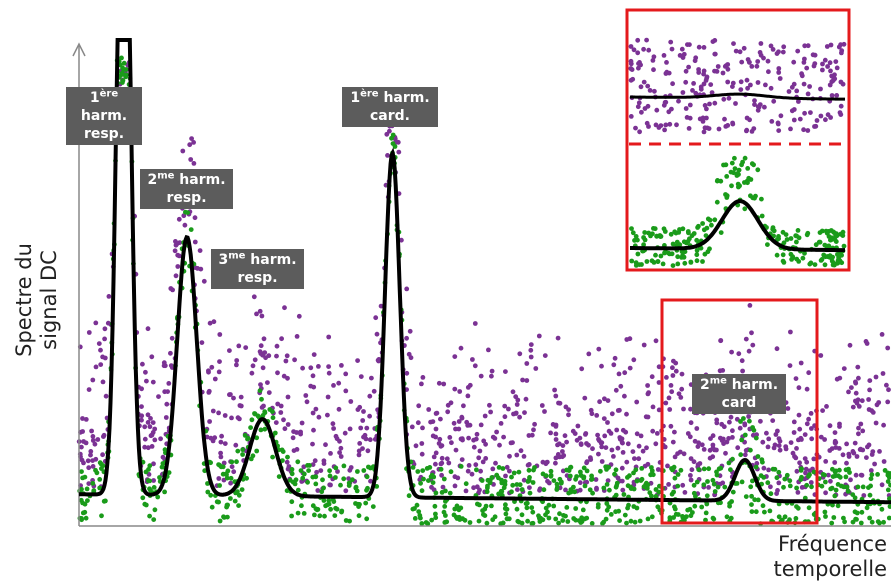 The image size is (891, 587). What do you see at coordinates (79, 49) in the screenshot?
I see `y-axis-arrow` at bounding box center [79, 49].